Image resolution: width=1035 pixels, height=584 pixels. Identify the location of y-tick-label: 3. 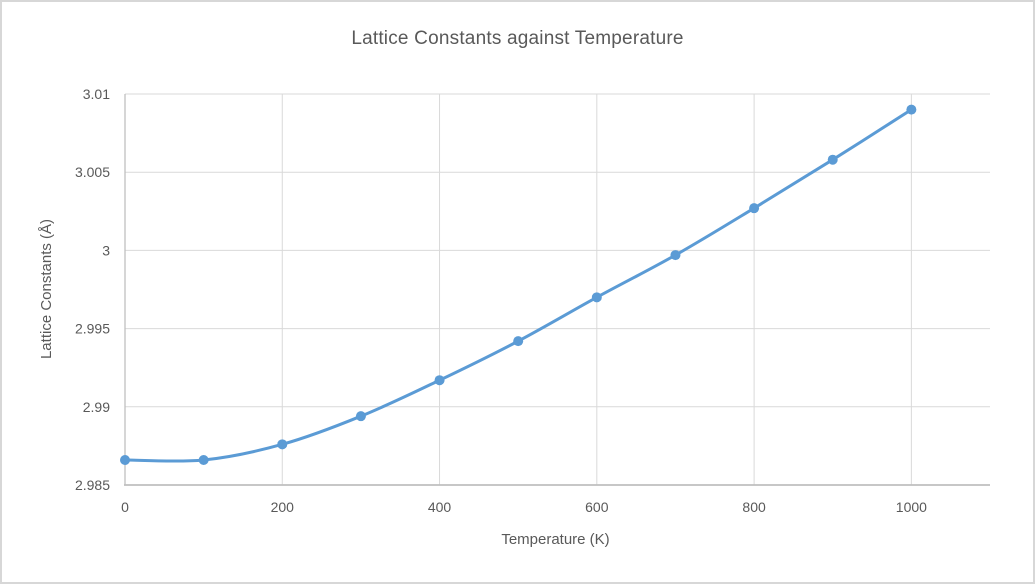
(106, 250).